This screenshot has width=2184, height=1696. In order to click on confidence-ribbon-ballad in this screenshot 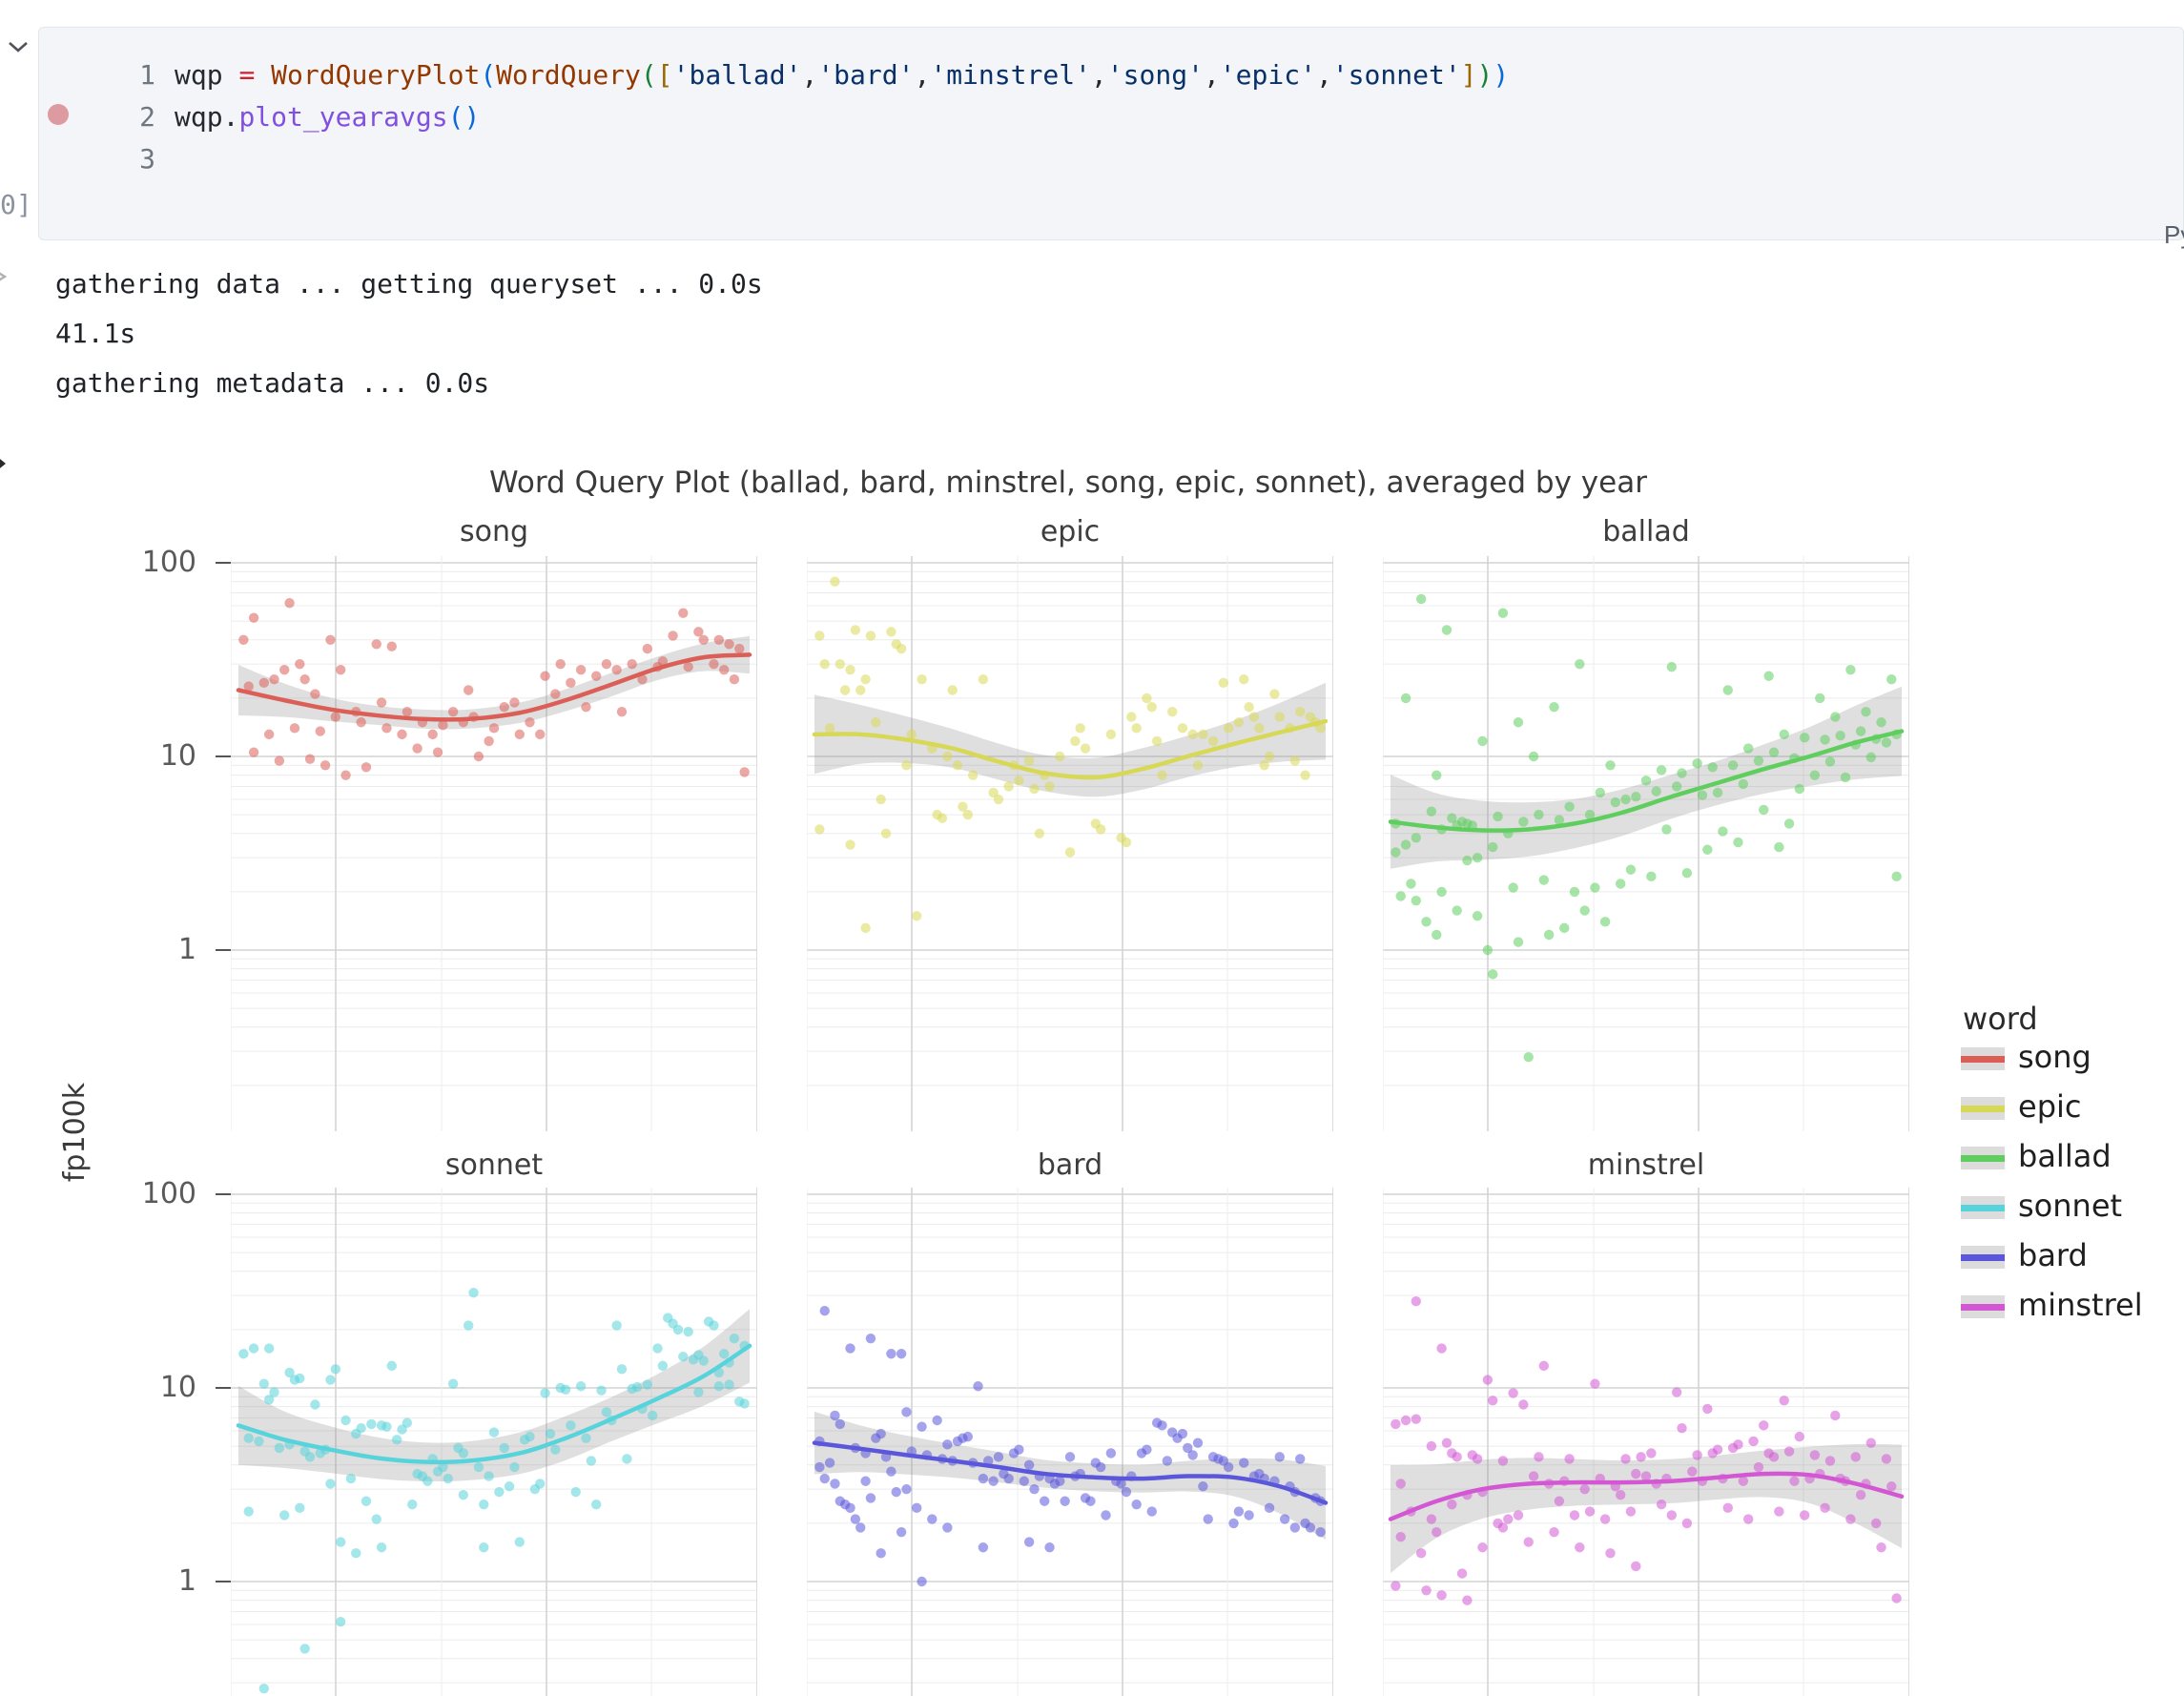, I will do `click(1647, 778)`.